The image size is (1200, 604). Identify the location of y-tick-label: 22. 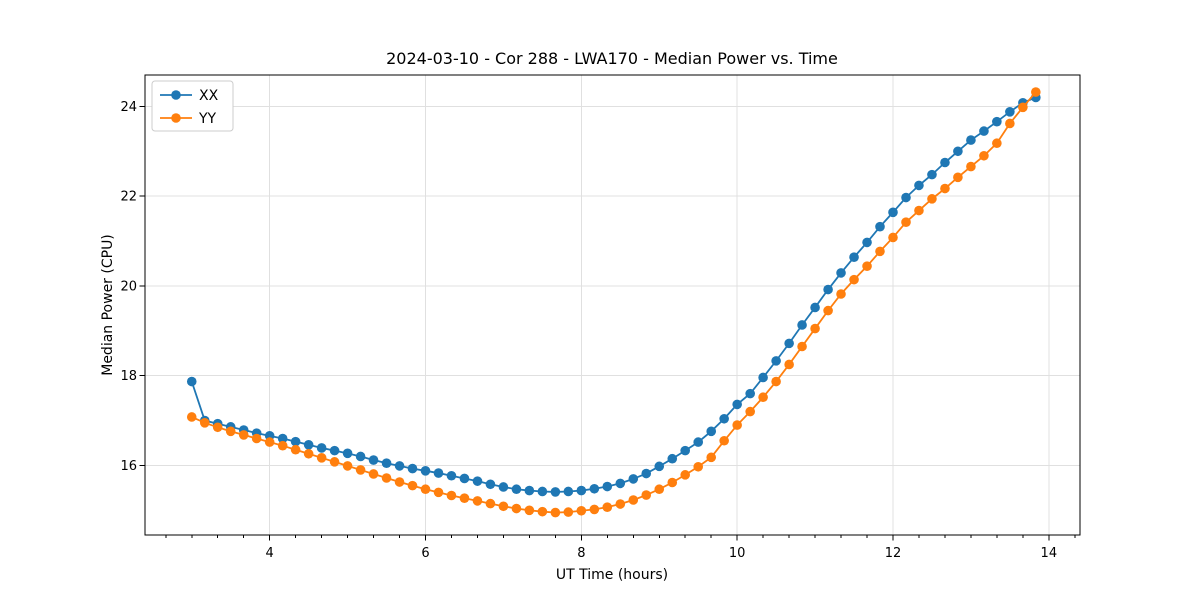
(128, 197).